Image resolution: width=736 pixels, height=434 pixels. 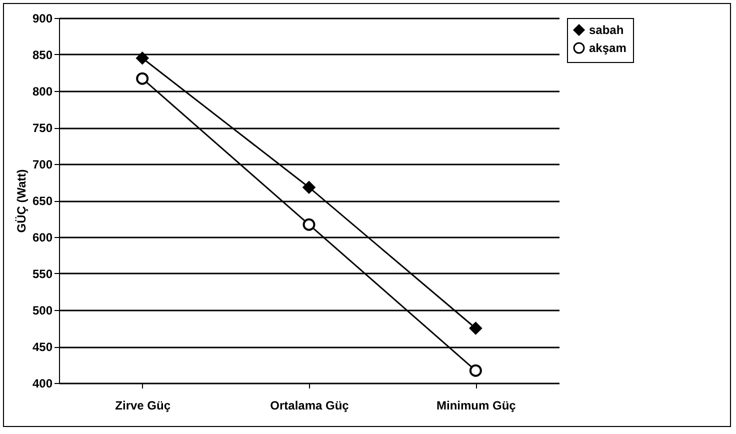 What do you see at coordinates (42, 237) in the screenshot?
I see `y-tick-label: 600` at bounding box center [42, 237].